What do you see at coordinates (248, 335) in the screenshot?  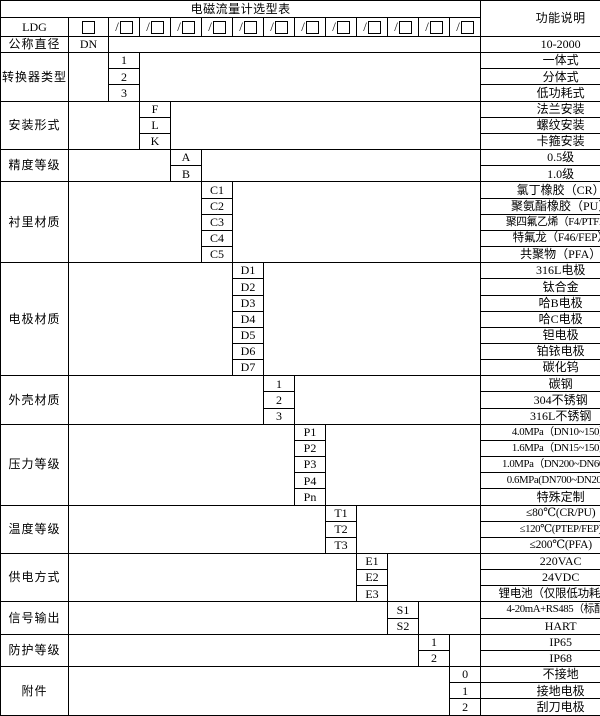 I see `code-cell: D5` at bounding box center [248, 335].